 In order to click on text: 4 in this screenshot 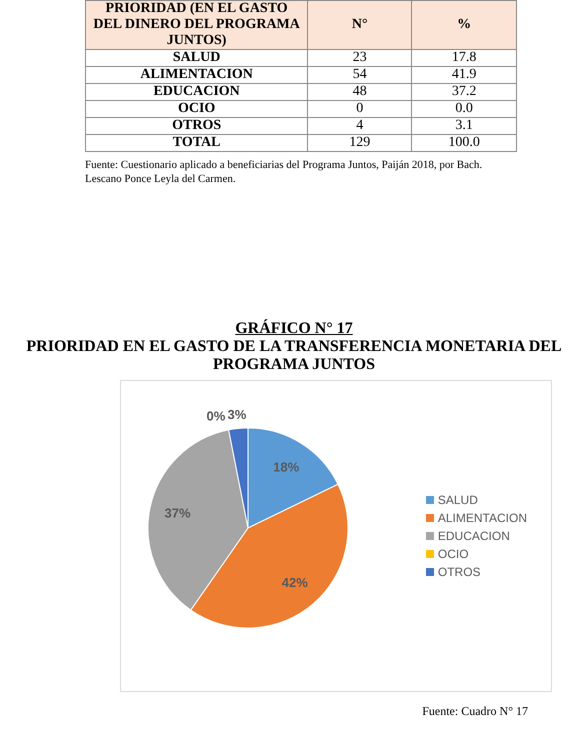, I will do `click(360, 126)`.